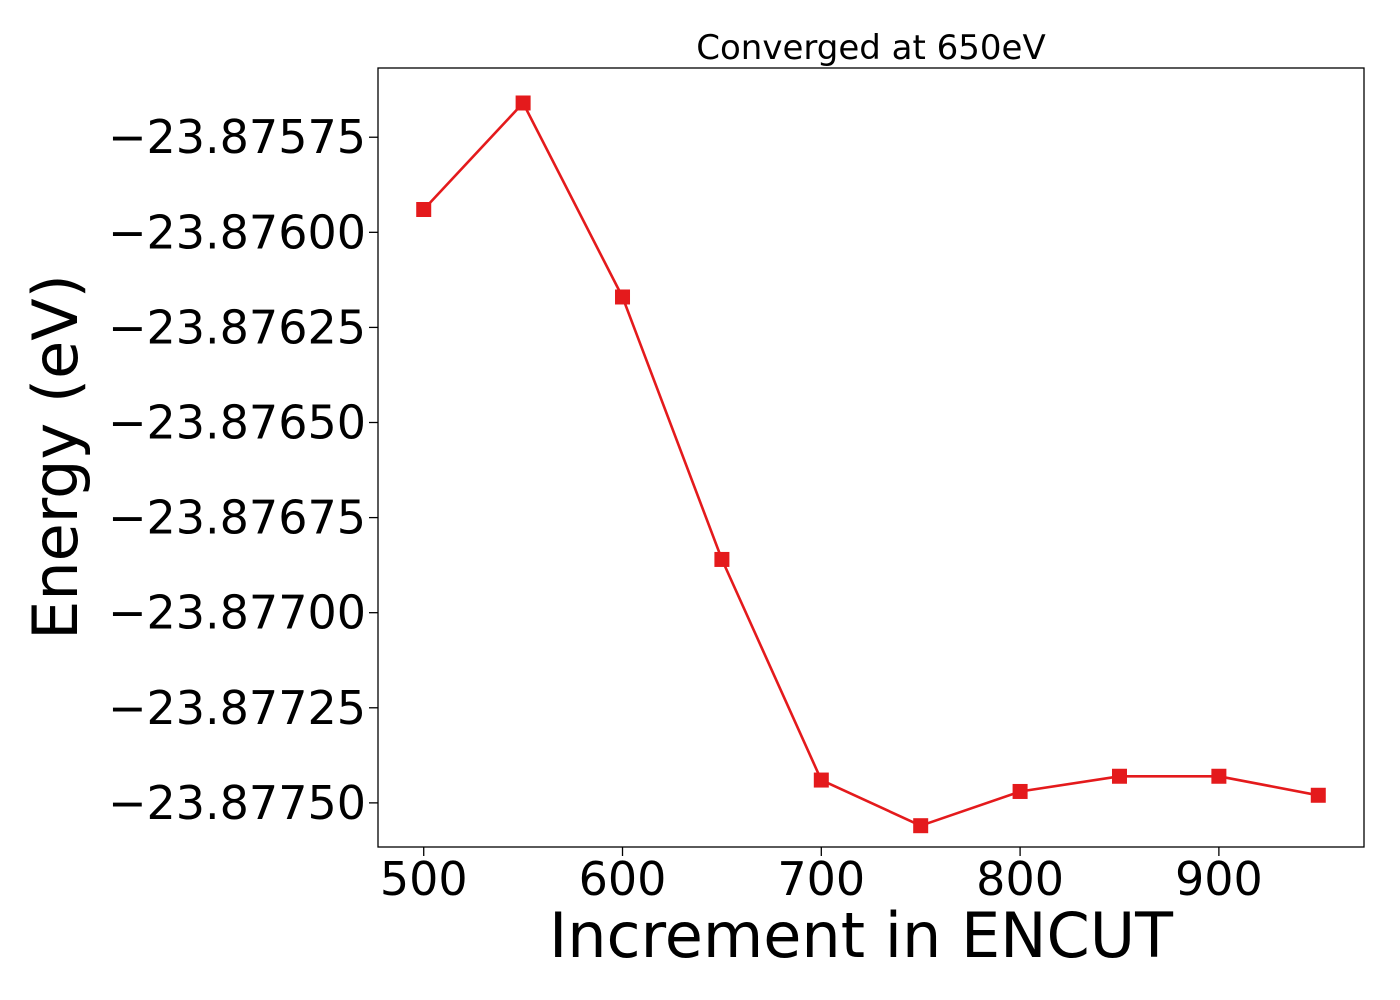 The image size is (1400, 1000). Describe the element at coordinates (237, 613) in the screenshot. I see `y-tick-label: −23.87700` at that location.